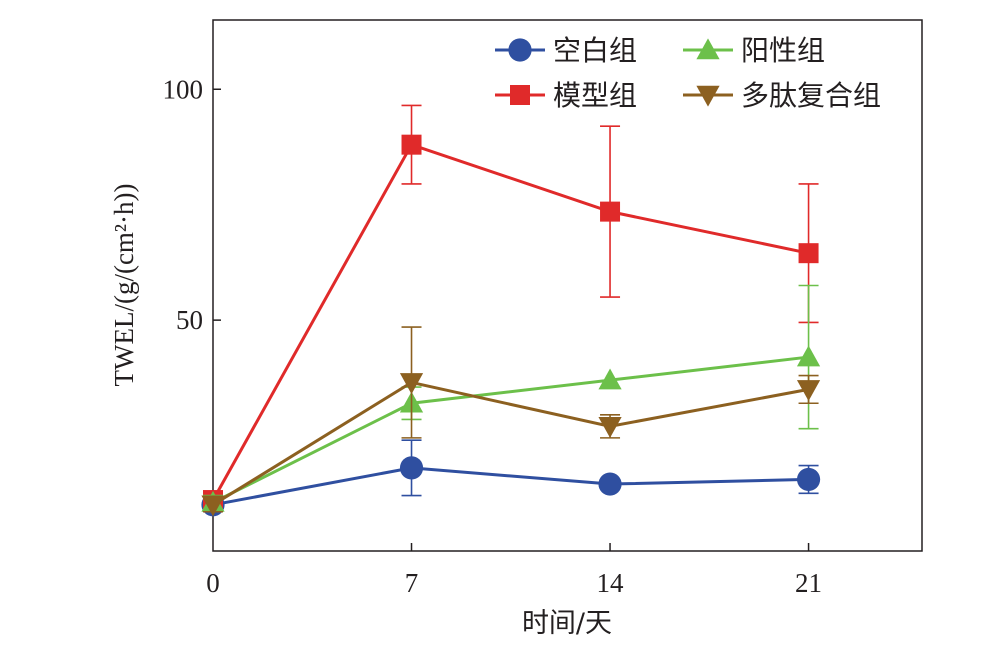 Image resolution: width=999 pixels, height=648 pixels. I want to click on x-tick-label: 7, so click(412, 583).